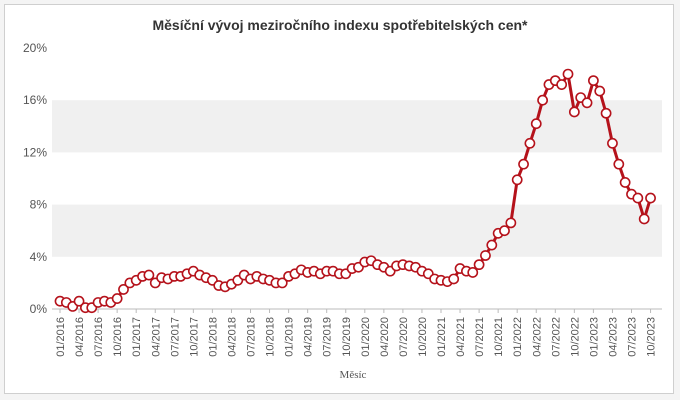 Image resolution: width=680 pixels, height=400 pixels. I want to click on x-tick-label: 01/2019, so click(290, 337).